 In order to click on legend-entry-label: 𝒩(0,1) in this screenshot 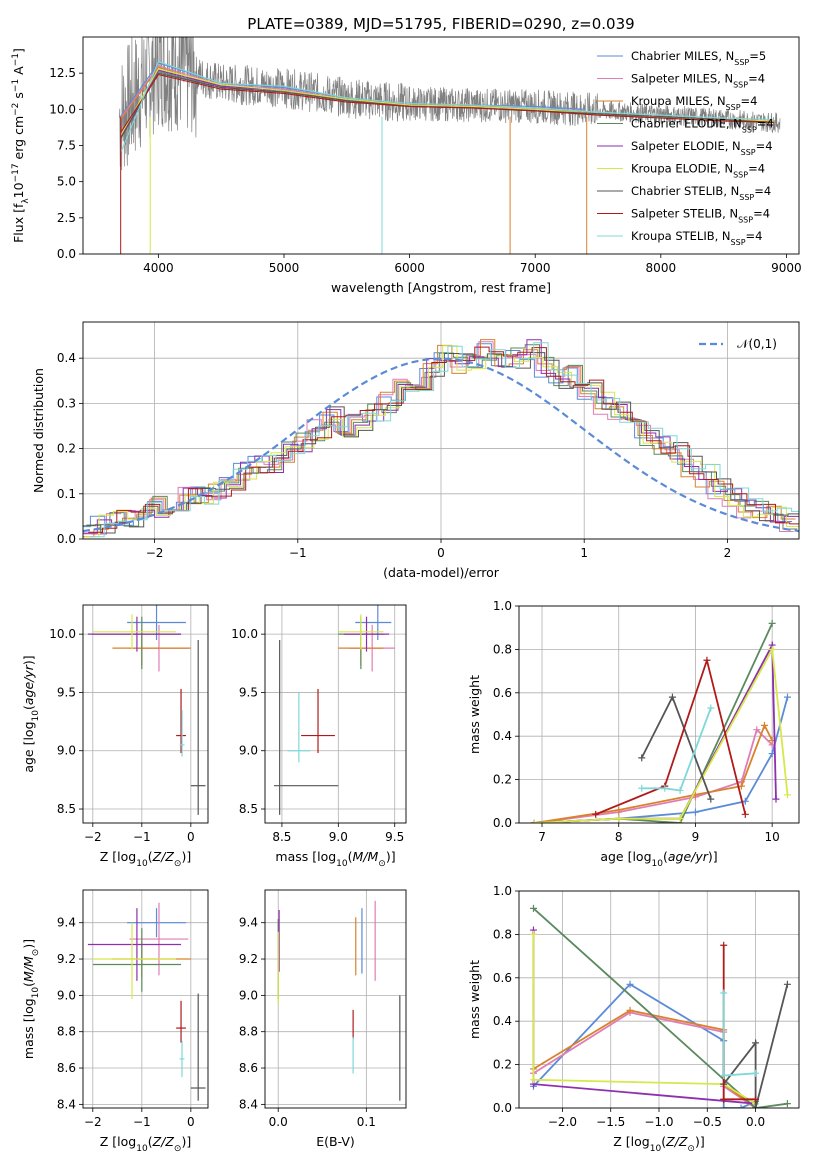, I will do `click(757, 344)`.